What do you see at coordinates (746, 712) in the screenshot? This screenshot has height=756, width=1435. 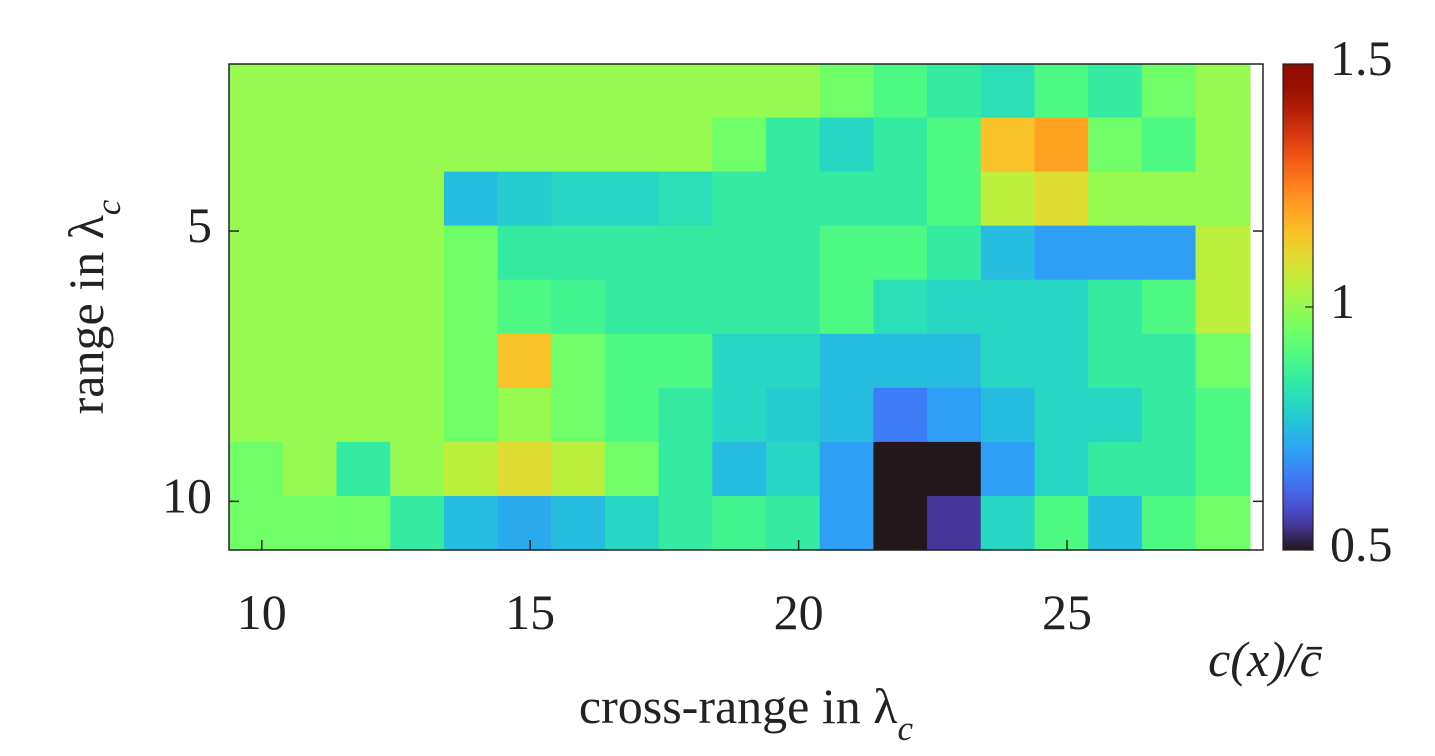 I see `x-axis-label: cross-range in λc` at bounding box center [746, 712].